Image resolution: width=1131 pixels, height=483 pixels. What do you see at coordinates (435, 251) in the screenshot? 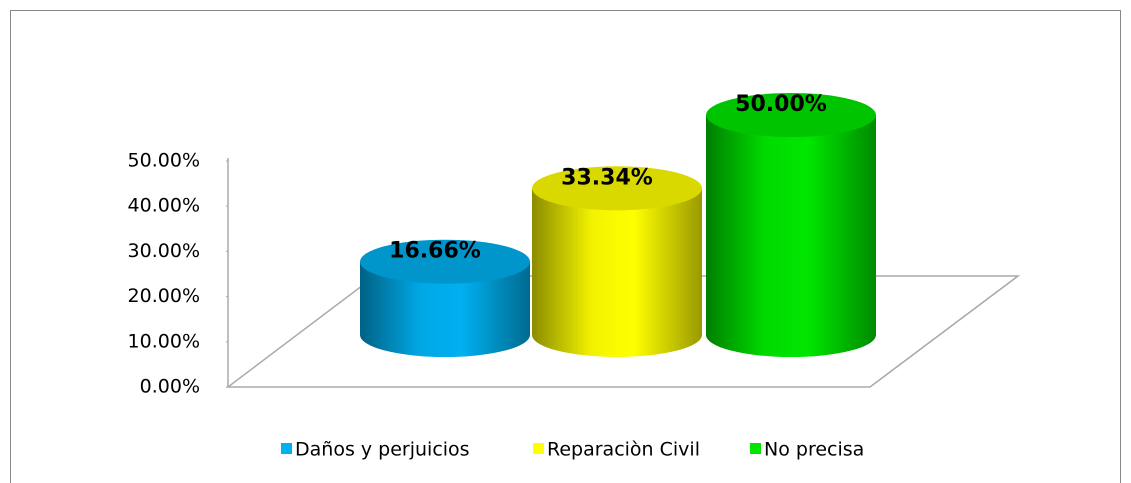
I see `value-label: 16.66%` at bounding box center [435, 251].